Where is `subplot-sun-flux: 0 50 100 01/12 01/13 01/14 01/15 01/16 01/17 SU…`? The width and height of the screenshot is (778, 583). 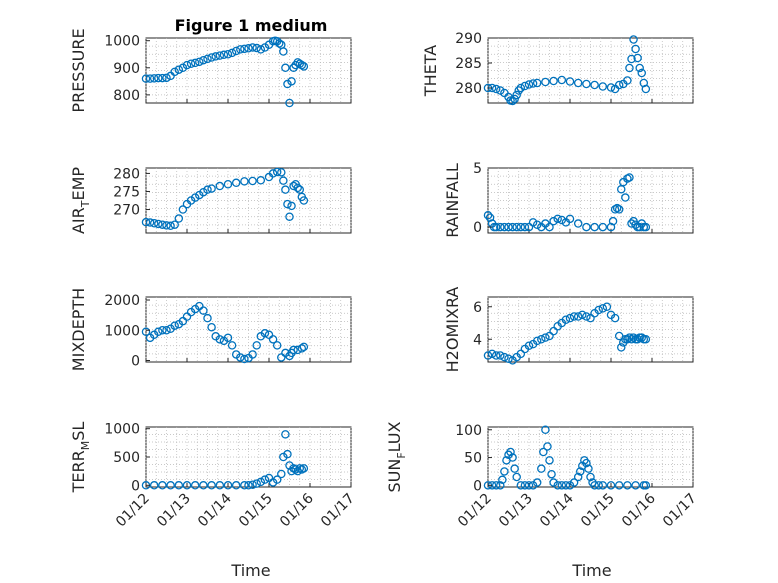
subplot-sun-flux: 0 50 100 01/12 01/13 01/14 01/15 01/16 01/17 SU… is located at coordinates (542, 500).